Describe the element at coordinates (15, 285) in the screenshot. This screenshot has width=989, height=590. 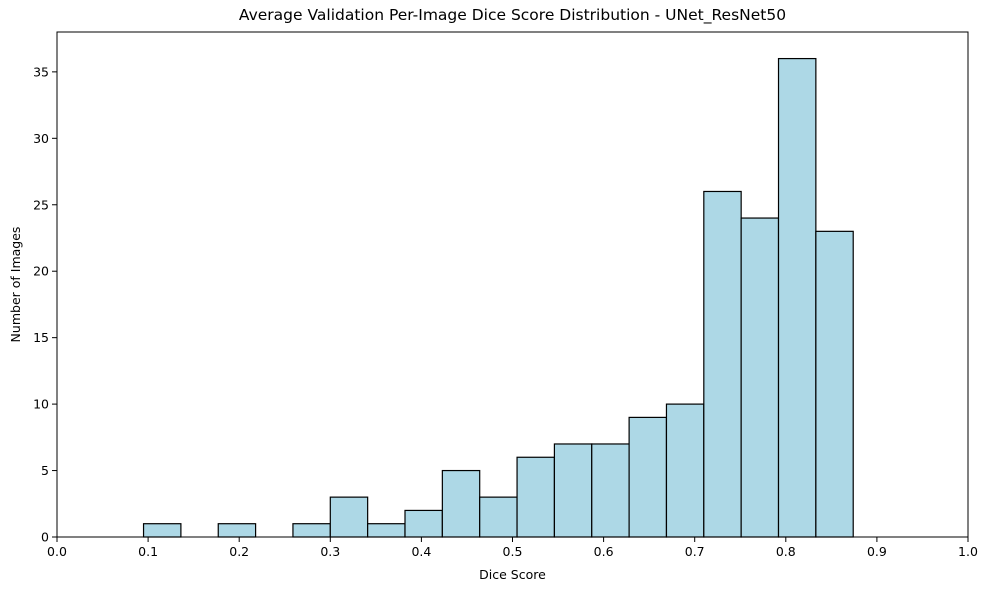
I see `y-axis-label: Number of Images` at that location.